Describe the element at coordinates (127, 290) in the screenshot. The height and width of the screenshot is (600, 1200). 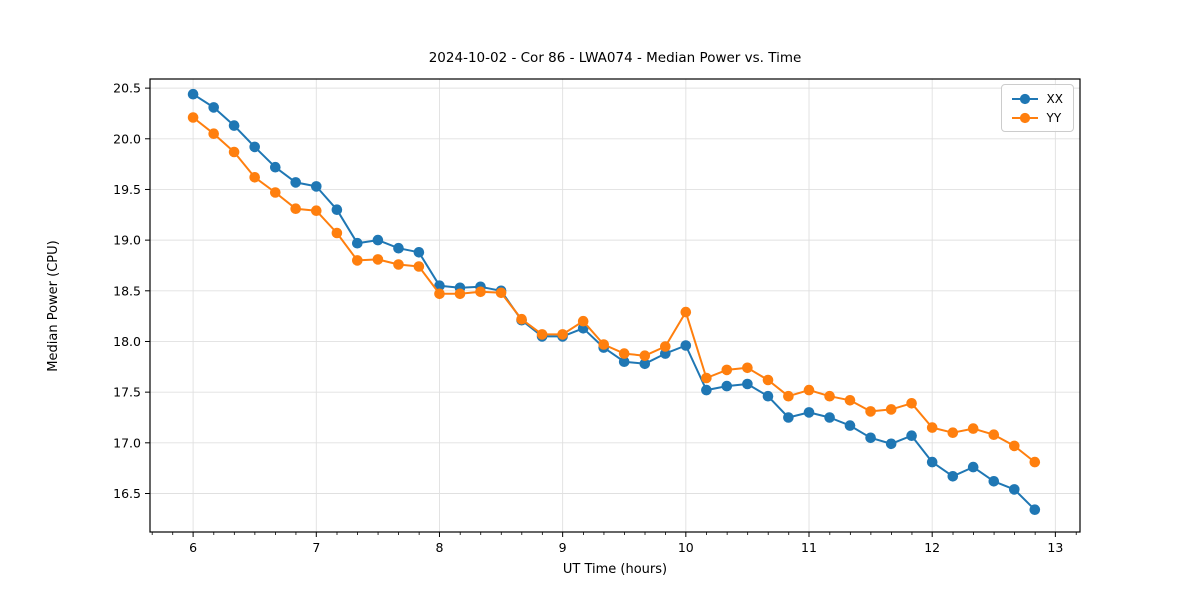
I see `y-tick-label: 18.5` at that location.